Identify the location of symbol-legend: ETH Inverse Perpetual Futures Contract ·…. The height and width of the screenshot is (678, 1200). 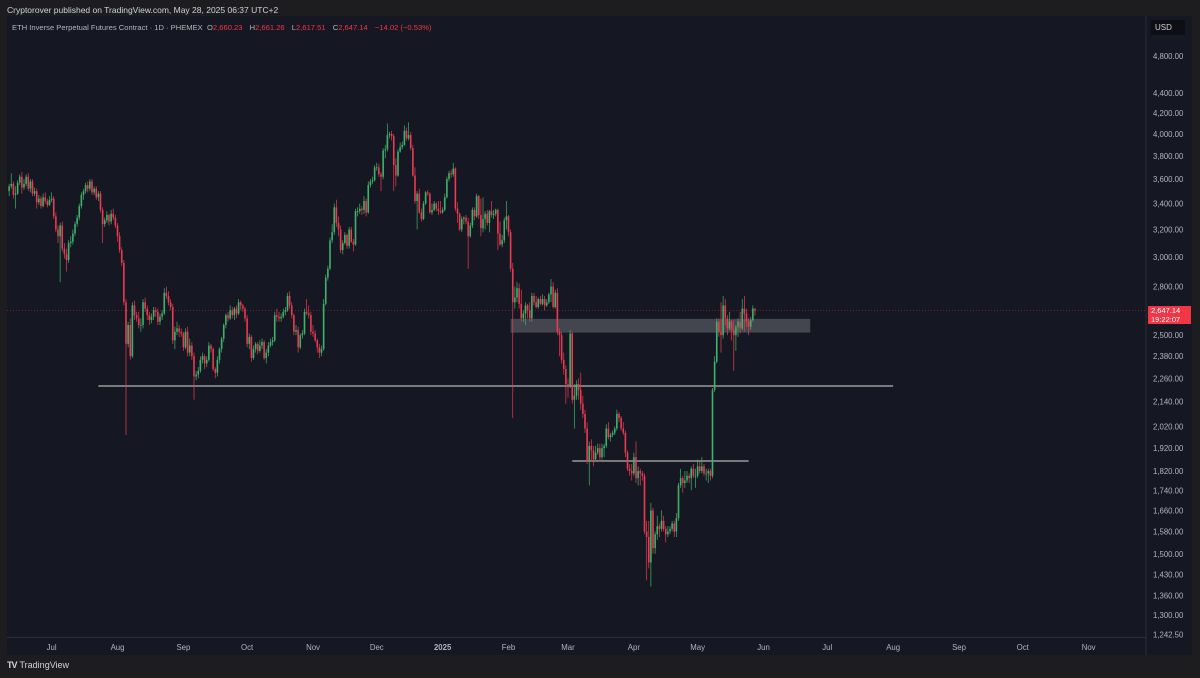
(224, 27).